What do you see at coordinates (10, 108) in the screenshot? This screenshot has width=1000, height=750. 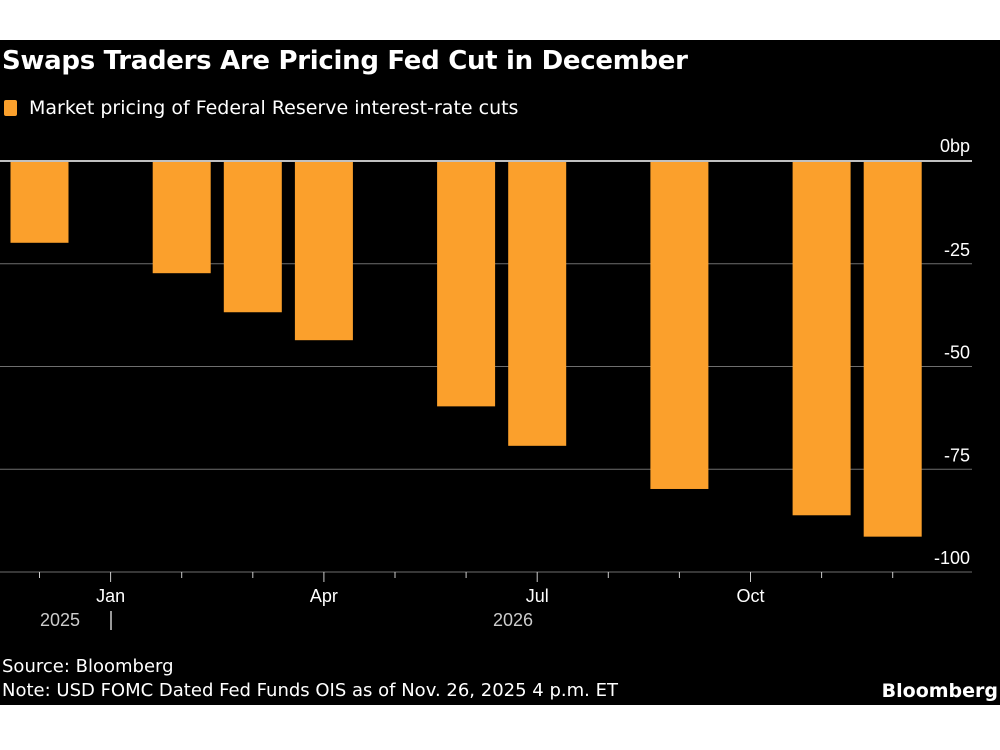 I see `legend-swatch` at bounding box center [10, 108].